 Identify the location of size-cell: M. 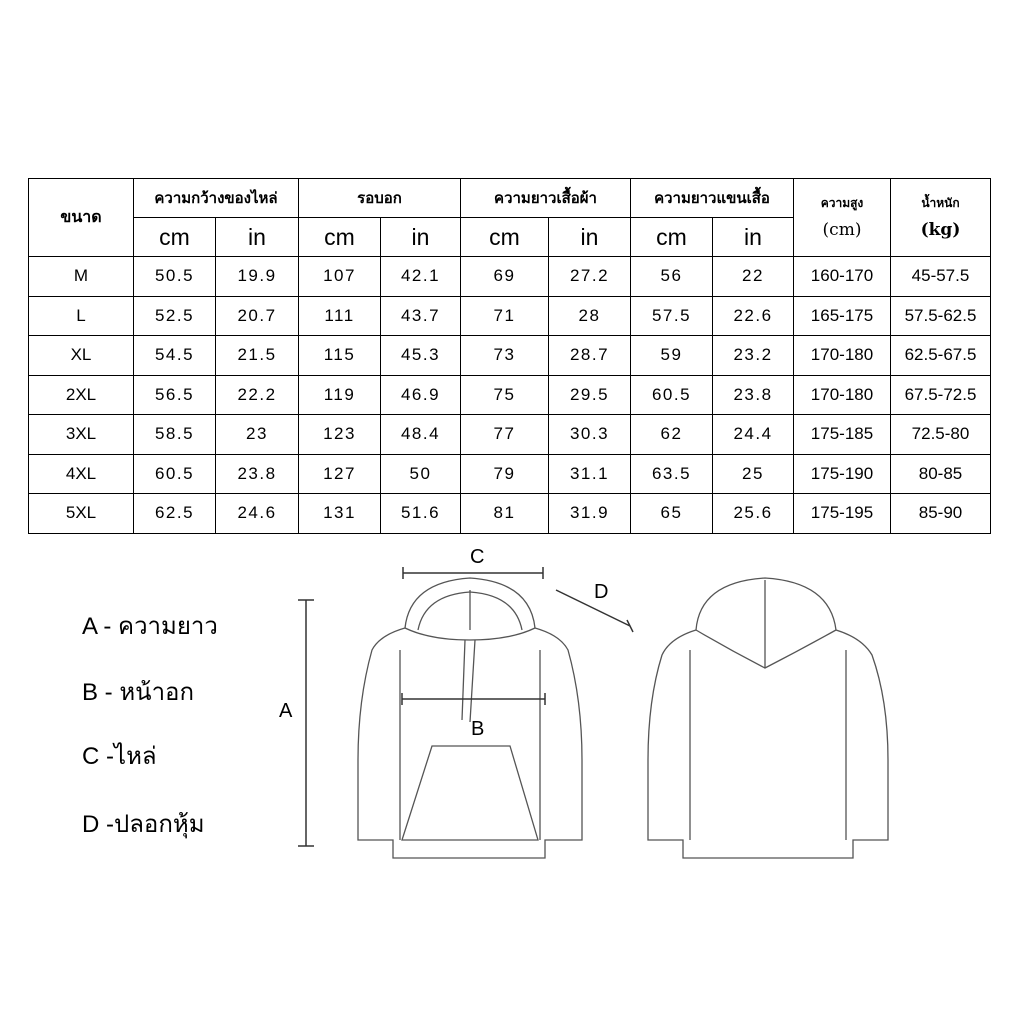
(81, 276).